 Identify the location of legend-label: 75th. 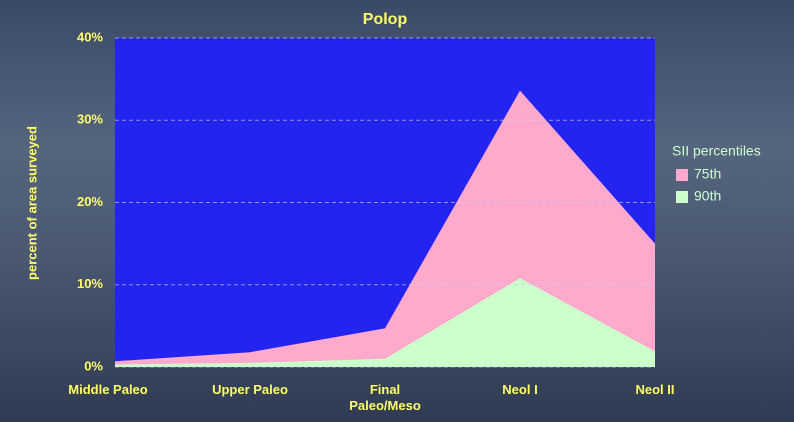
(707, 174).